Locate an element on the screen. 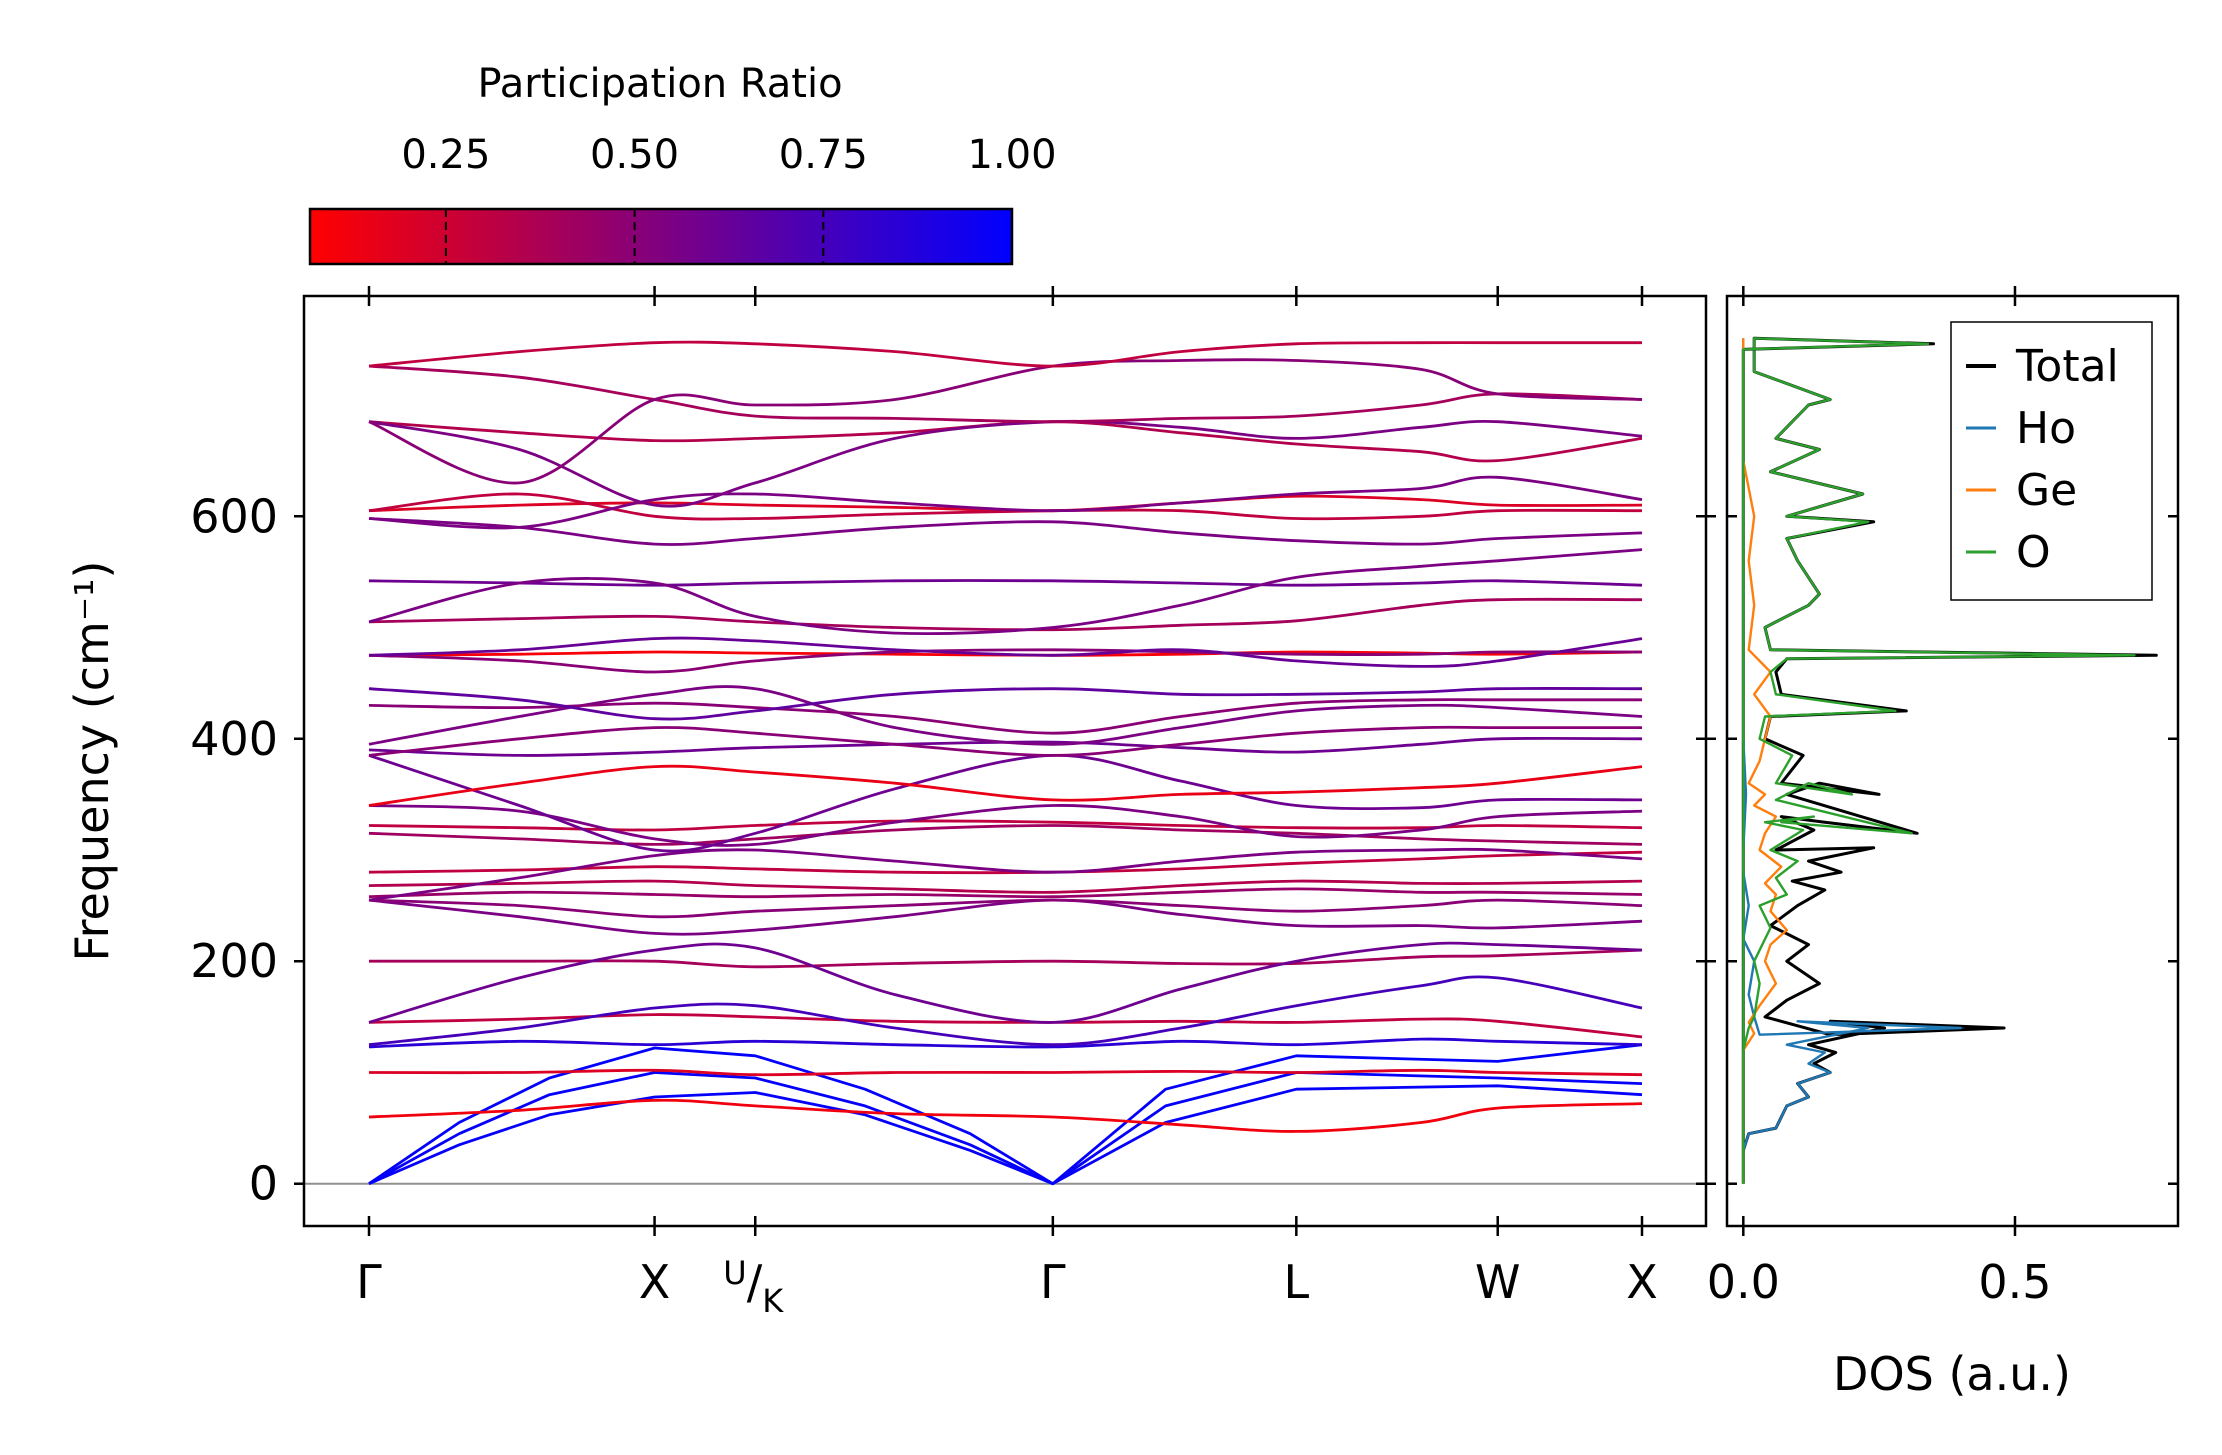 The width and height of the screenshot is (2222, 1455). colorbar-gradient is located at coordinates (661, 236).